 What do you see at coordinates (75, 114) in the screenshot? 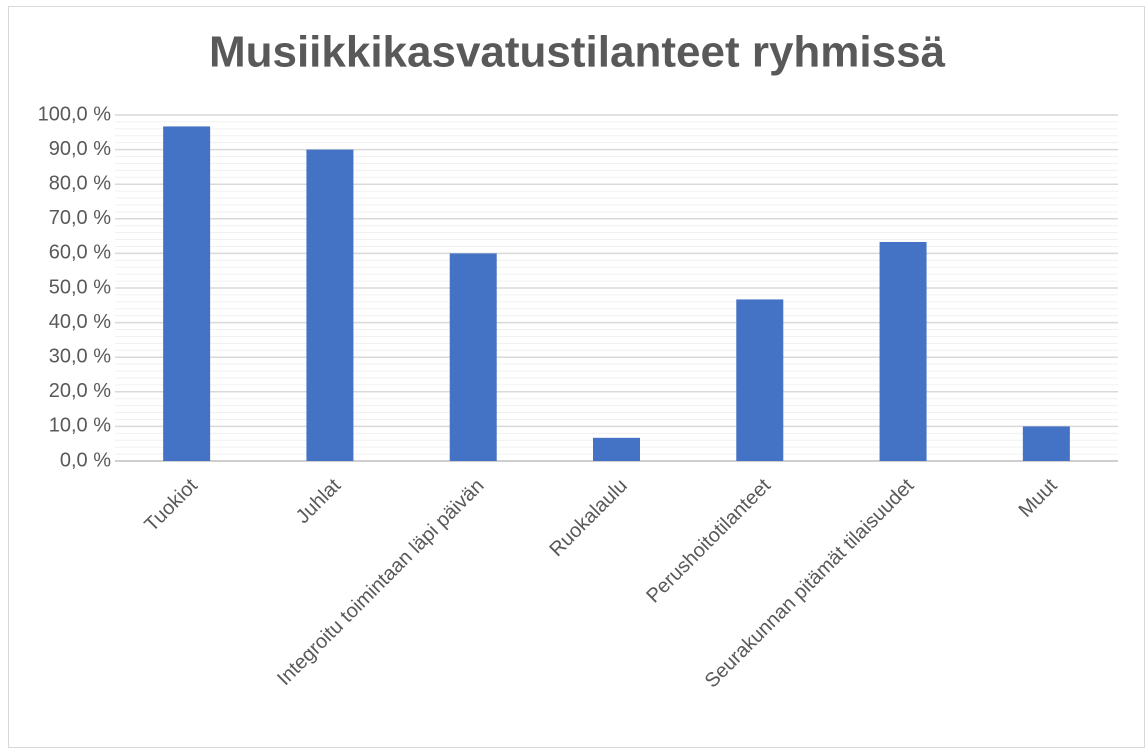
I see `y-tick-label: 100,0 %` at bounding box center [75, 114].